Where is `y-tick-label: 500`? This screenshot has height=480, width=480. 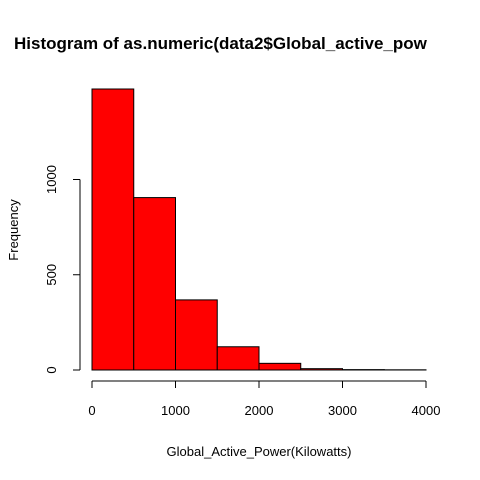 y-tick-label: 500 is located at coordinates (51, 275).